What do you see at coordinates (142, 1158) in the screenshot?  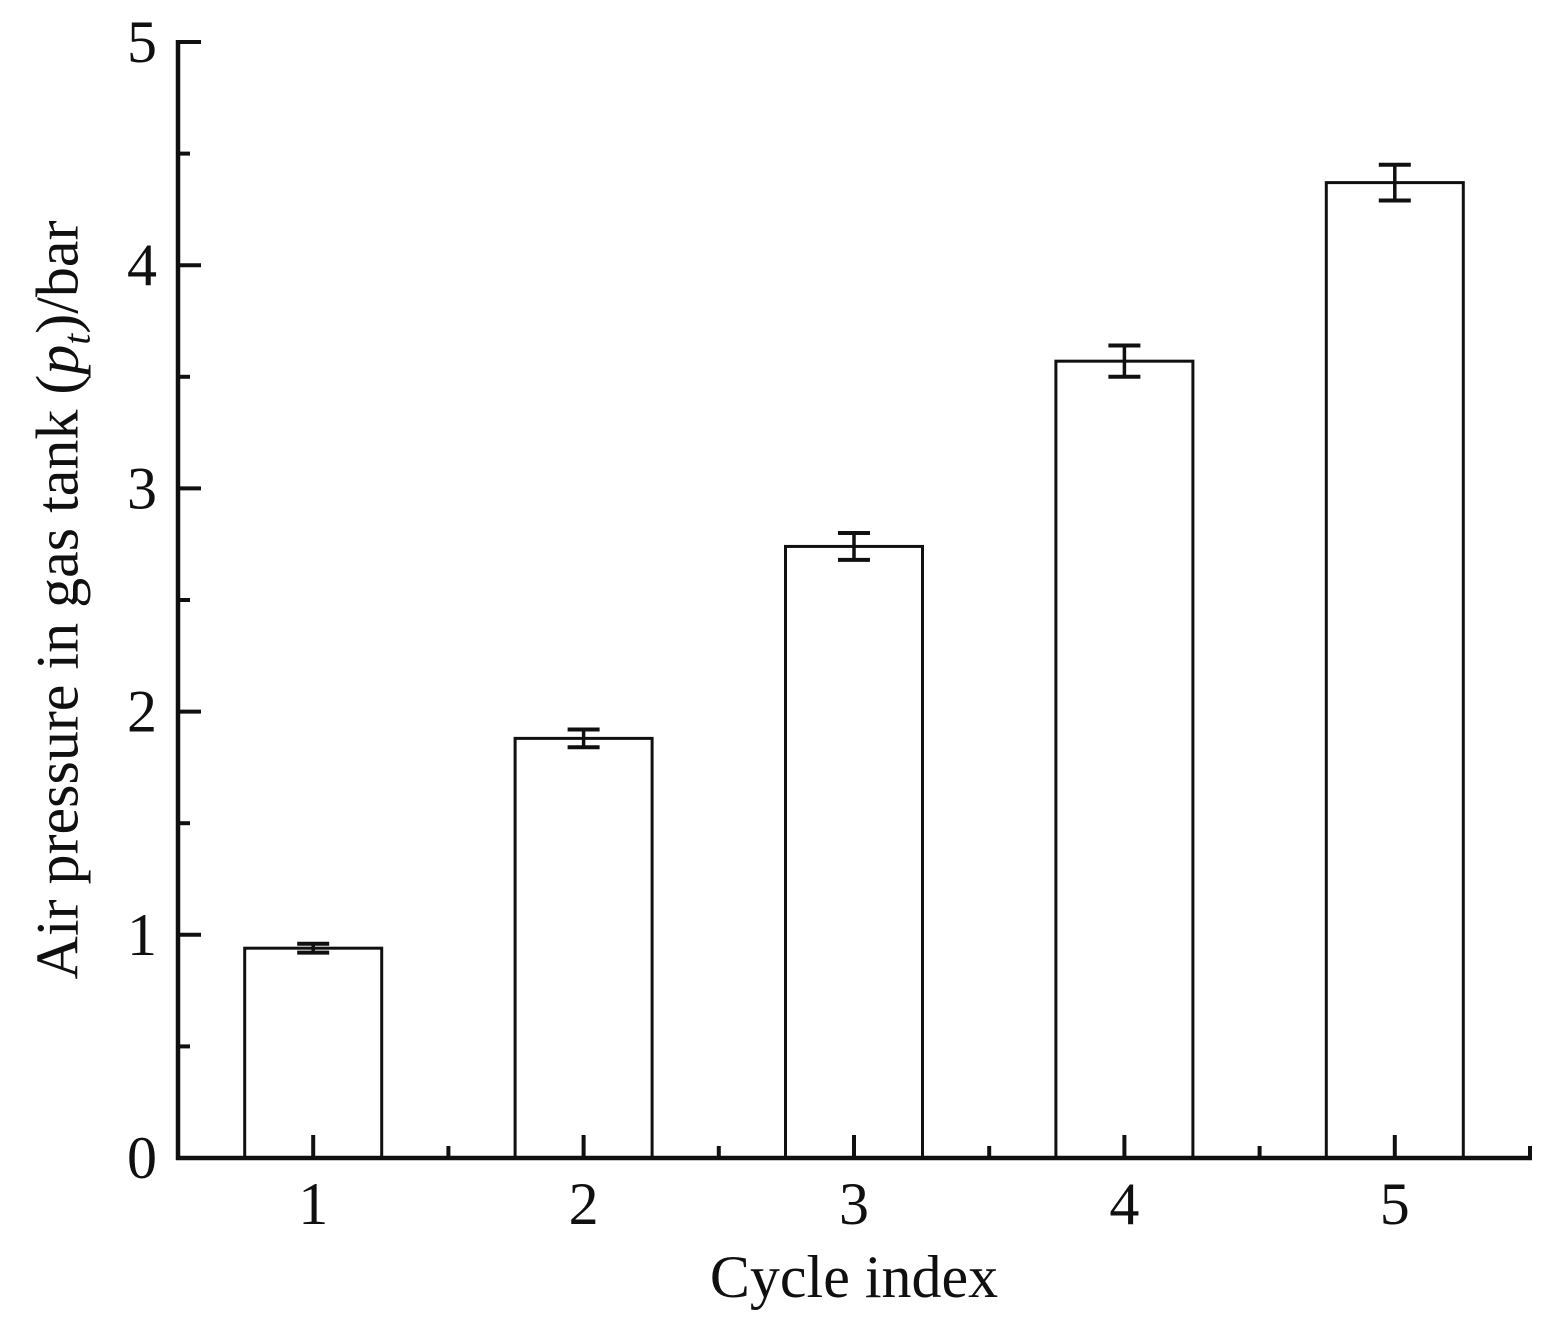 I see `y-tick-label: 0` at bounding box center [142, 1158].